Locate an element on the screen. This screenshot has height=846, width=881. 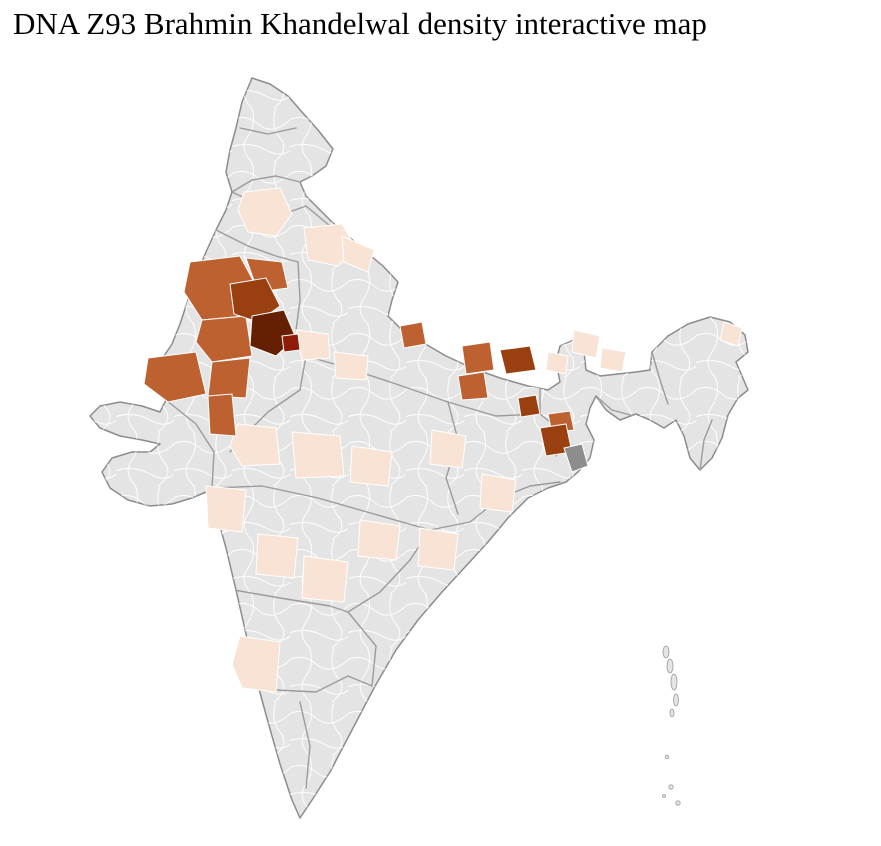
andaman-islands is located at coordinates (671, 725).